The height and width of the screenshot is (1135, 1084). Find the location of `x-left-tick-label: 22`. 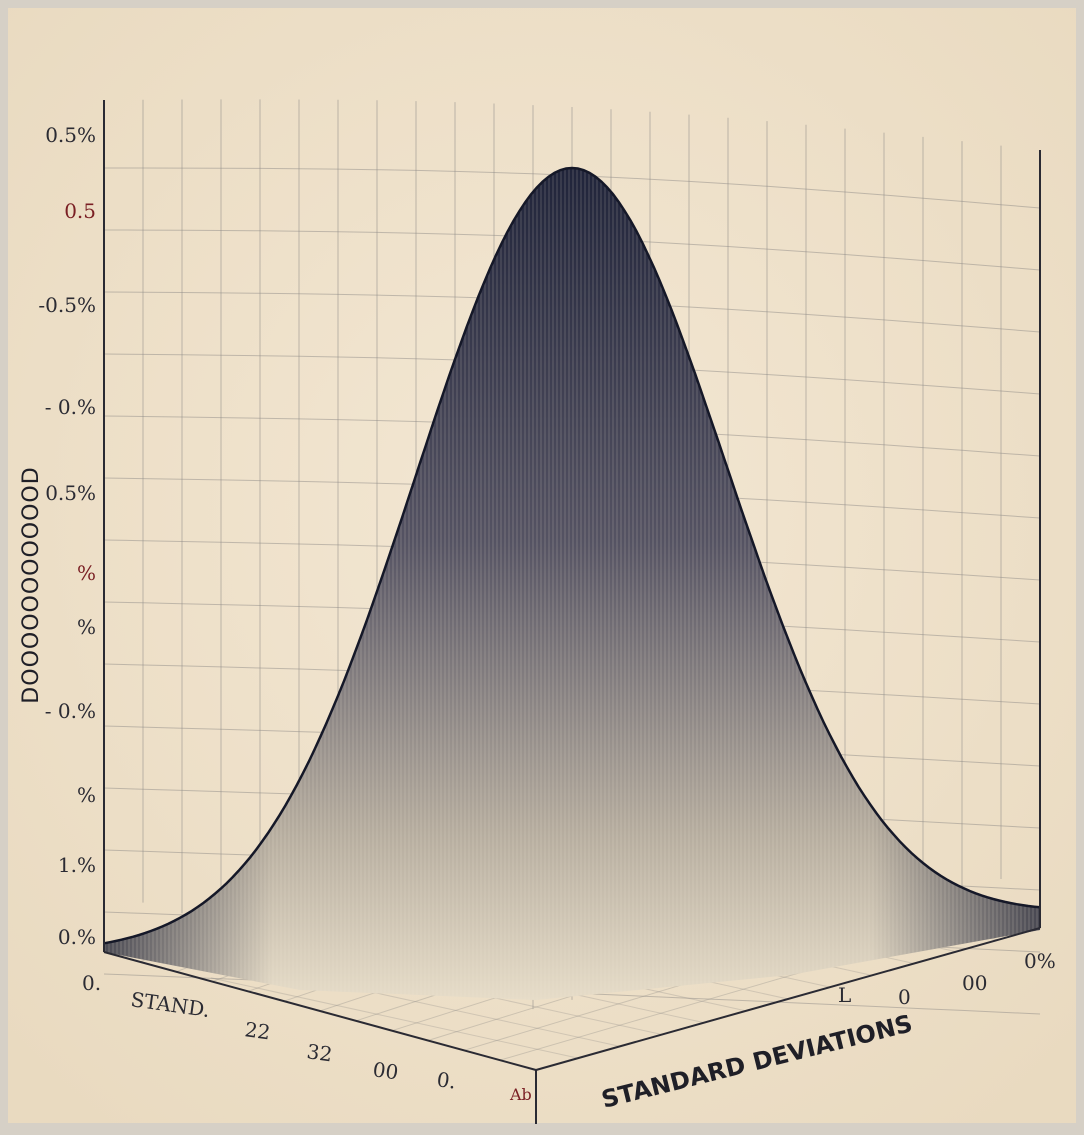

x-left-tick-label: 22 is located at coordinates (257, 1030).